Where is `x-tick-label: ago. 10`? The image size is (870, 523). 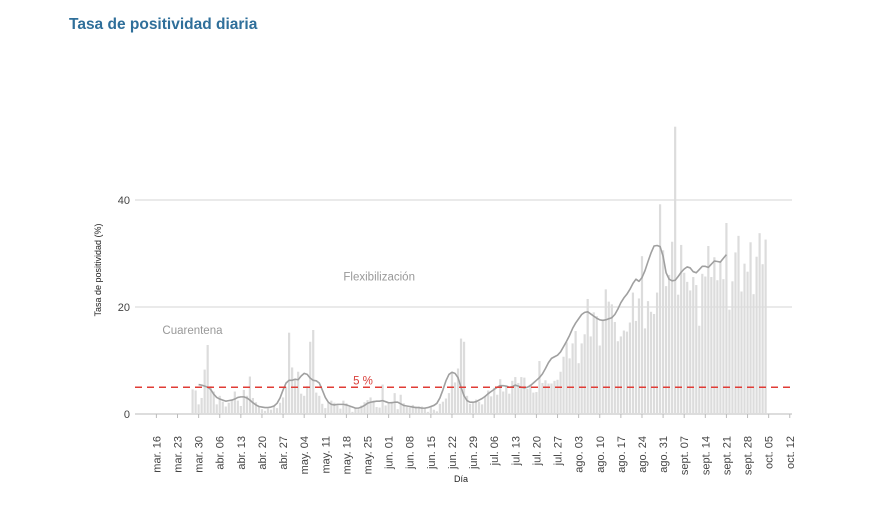 x-tick-label: ago. 10 is located at coordinates (601, 454).